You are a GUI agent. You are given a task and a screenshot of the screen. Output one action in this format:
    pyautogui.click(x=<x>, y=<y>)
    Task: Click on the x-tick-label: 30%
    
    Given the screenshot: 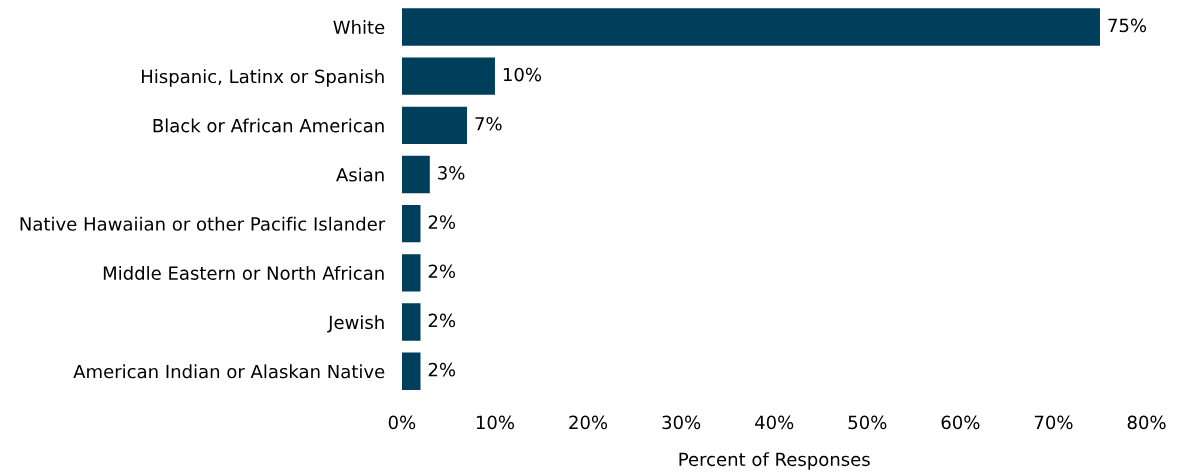 What is the action you would take?
    pyautogui.click(x=681, y=422)
    